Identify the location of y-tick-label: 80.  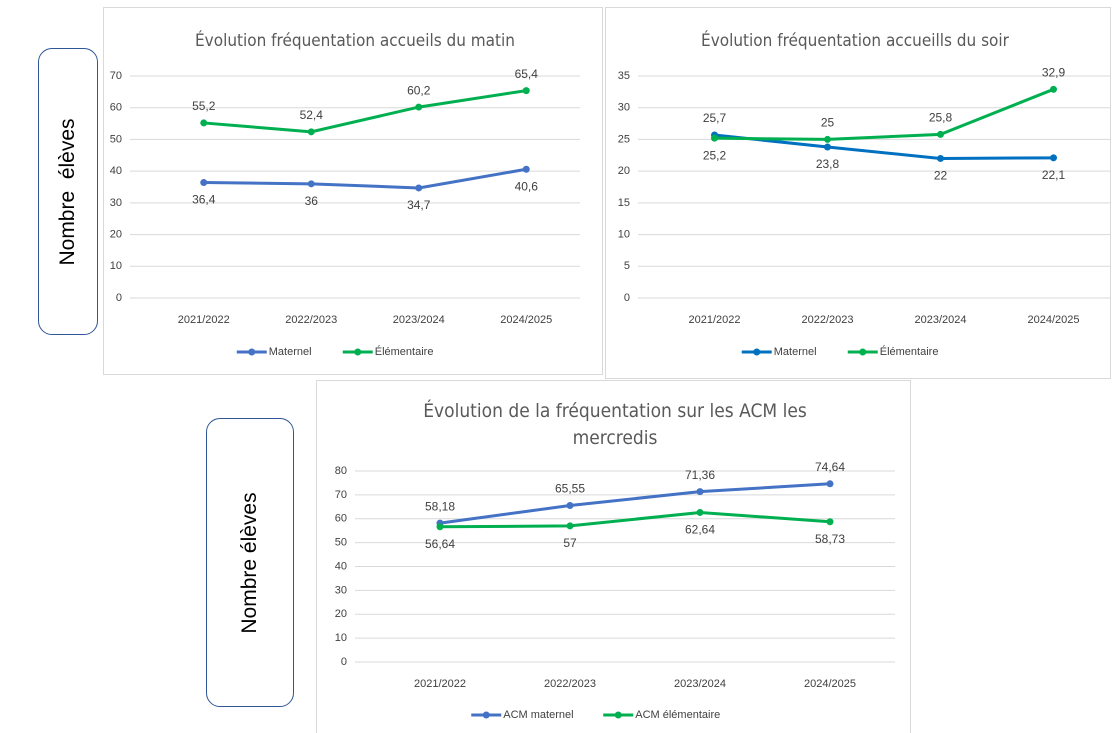
(341, 471).